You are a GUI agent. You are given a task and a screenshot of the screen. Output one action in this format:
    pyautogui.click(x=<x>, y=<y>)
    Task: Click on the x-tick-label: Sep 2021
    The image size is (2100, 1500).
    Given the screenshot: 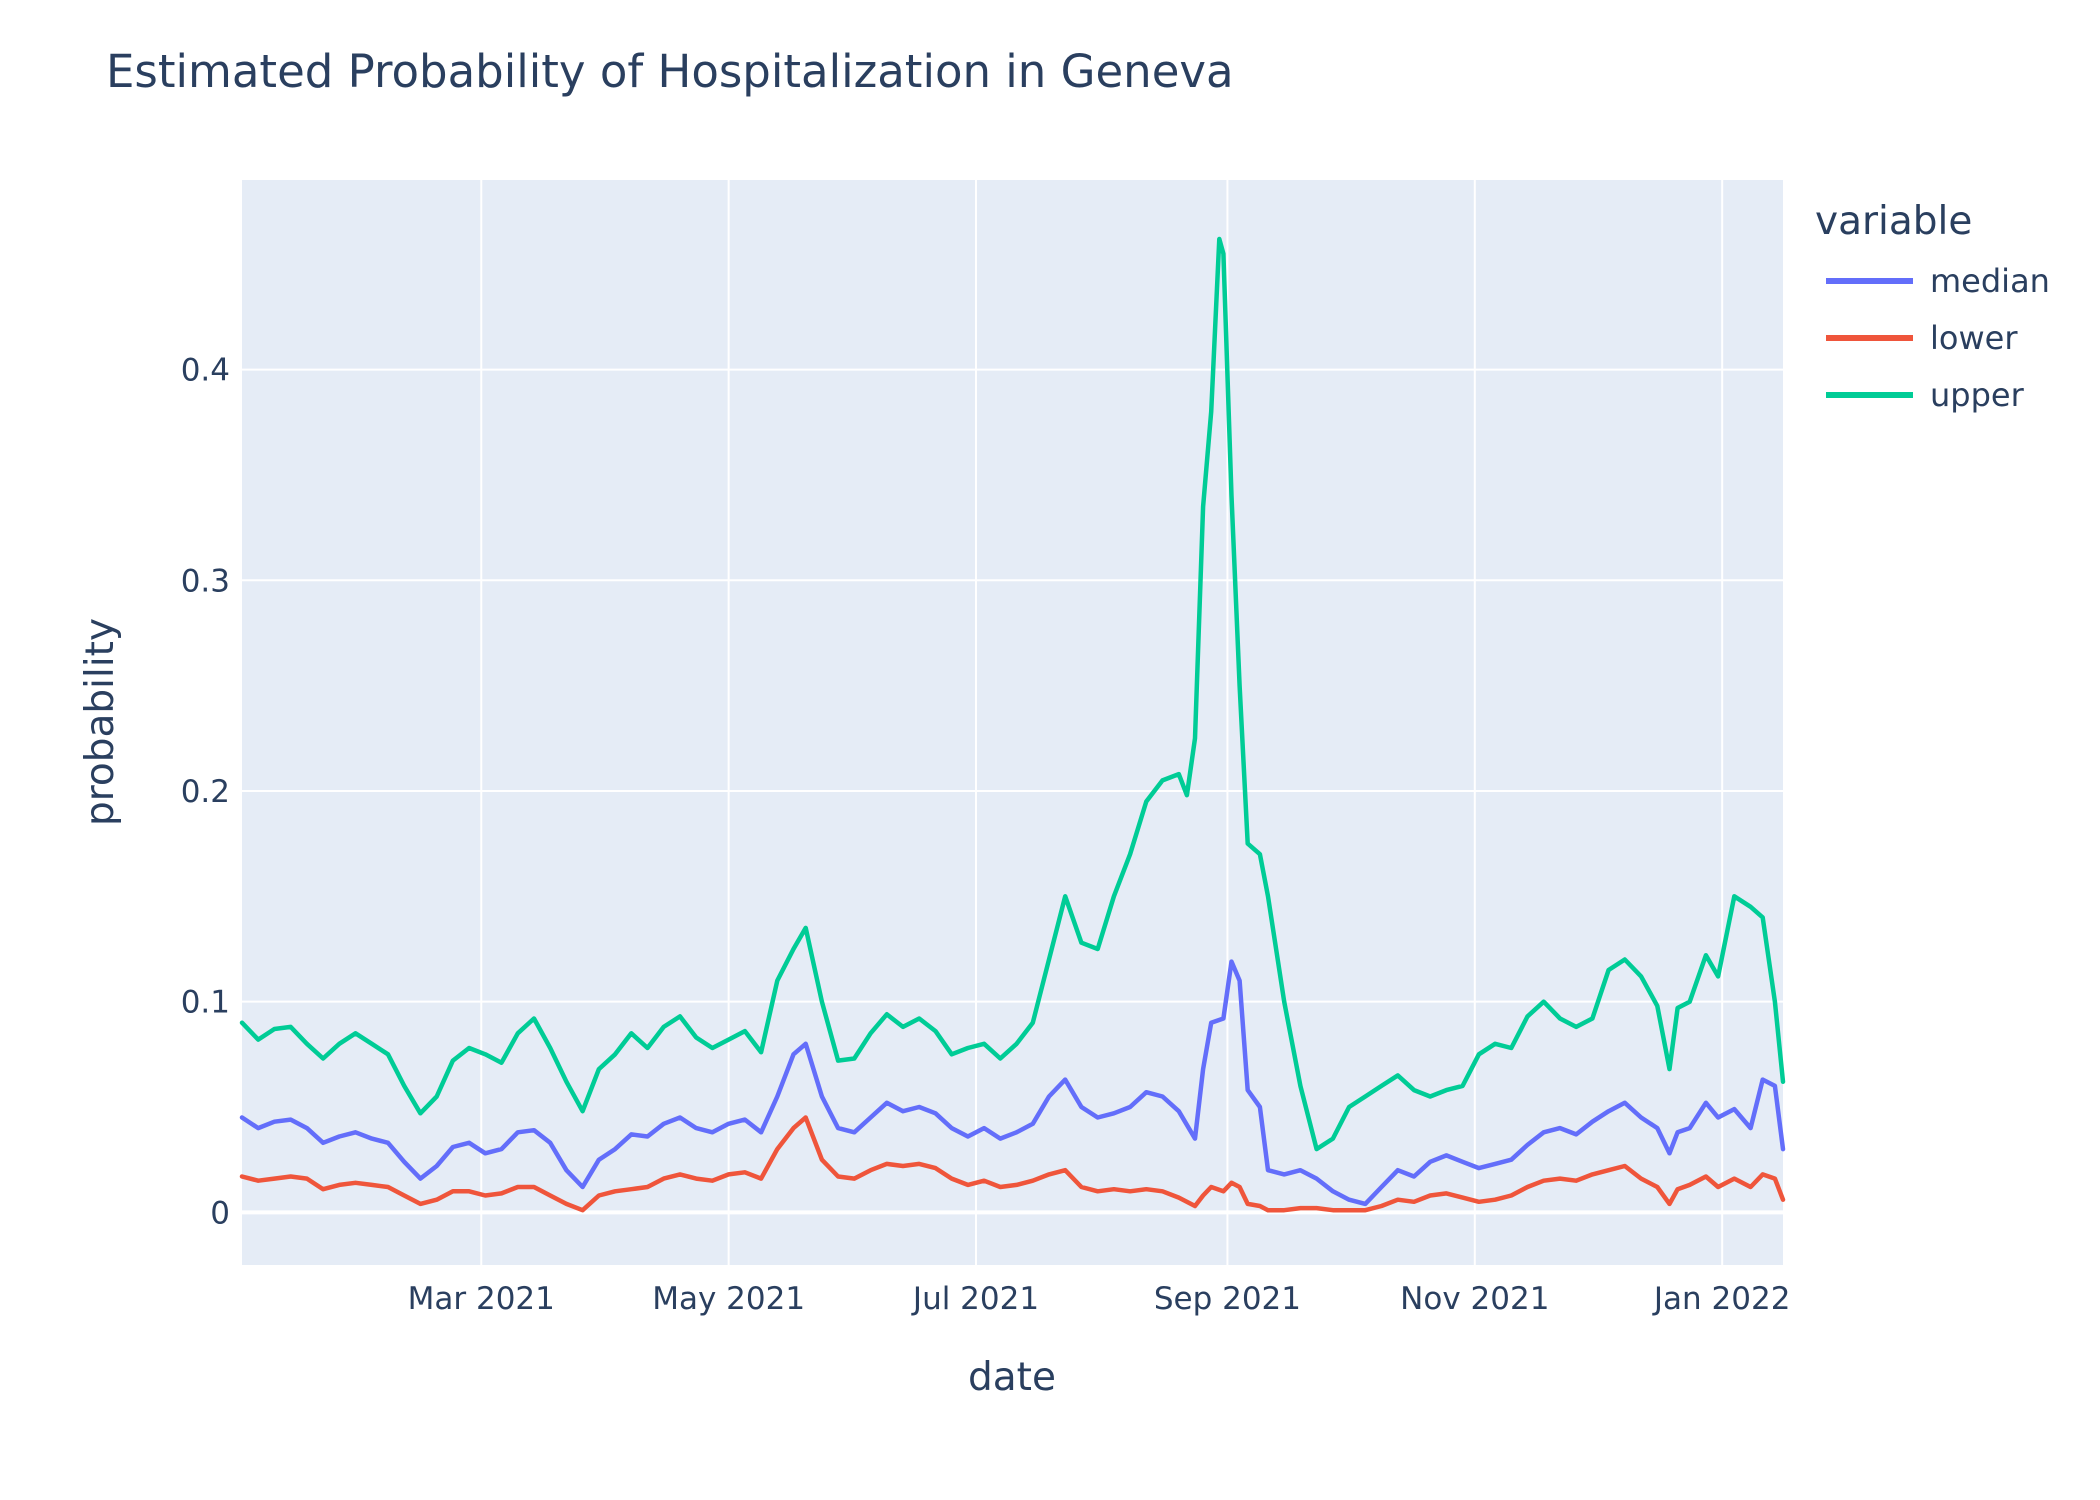 What is the action you would take?
    pyautogui.click(x=1227, y=1299)
    